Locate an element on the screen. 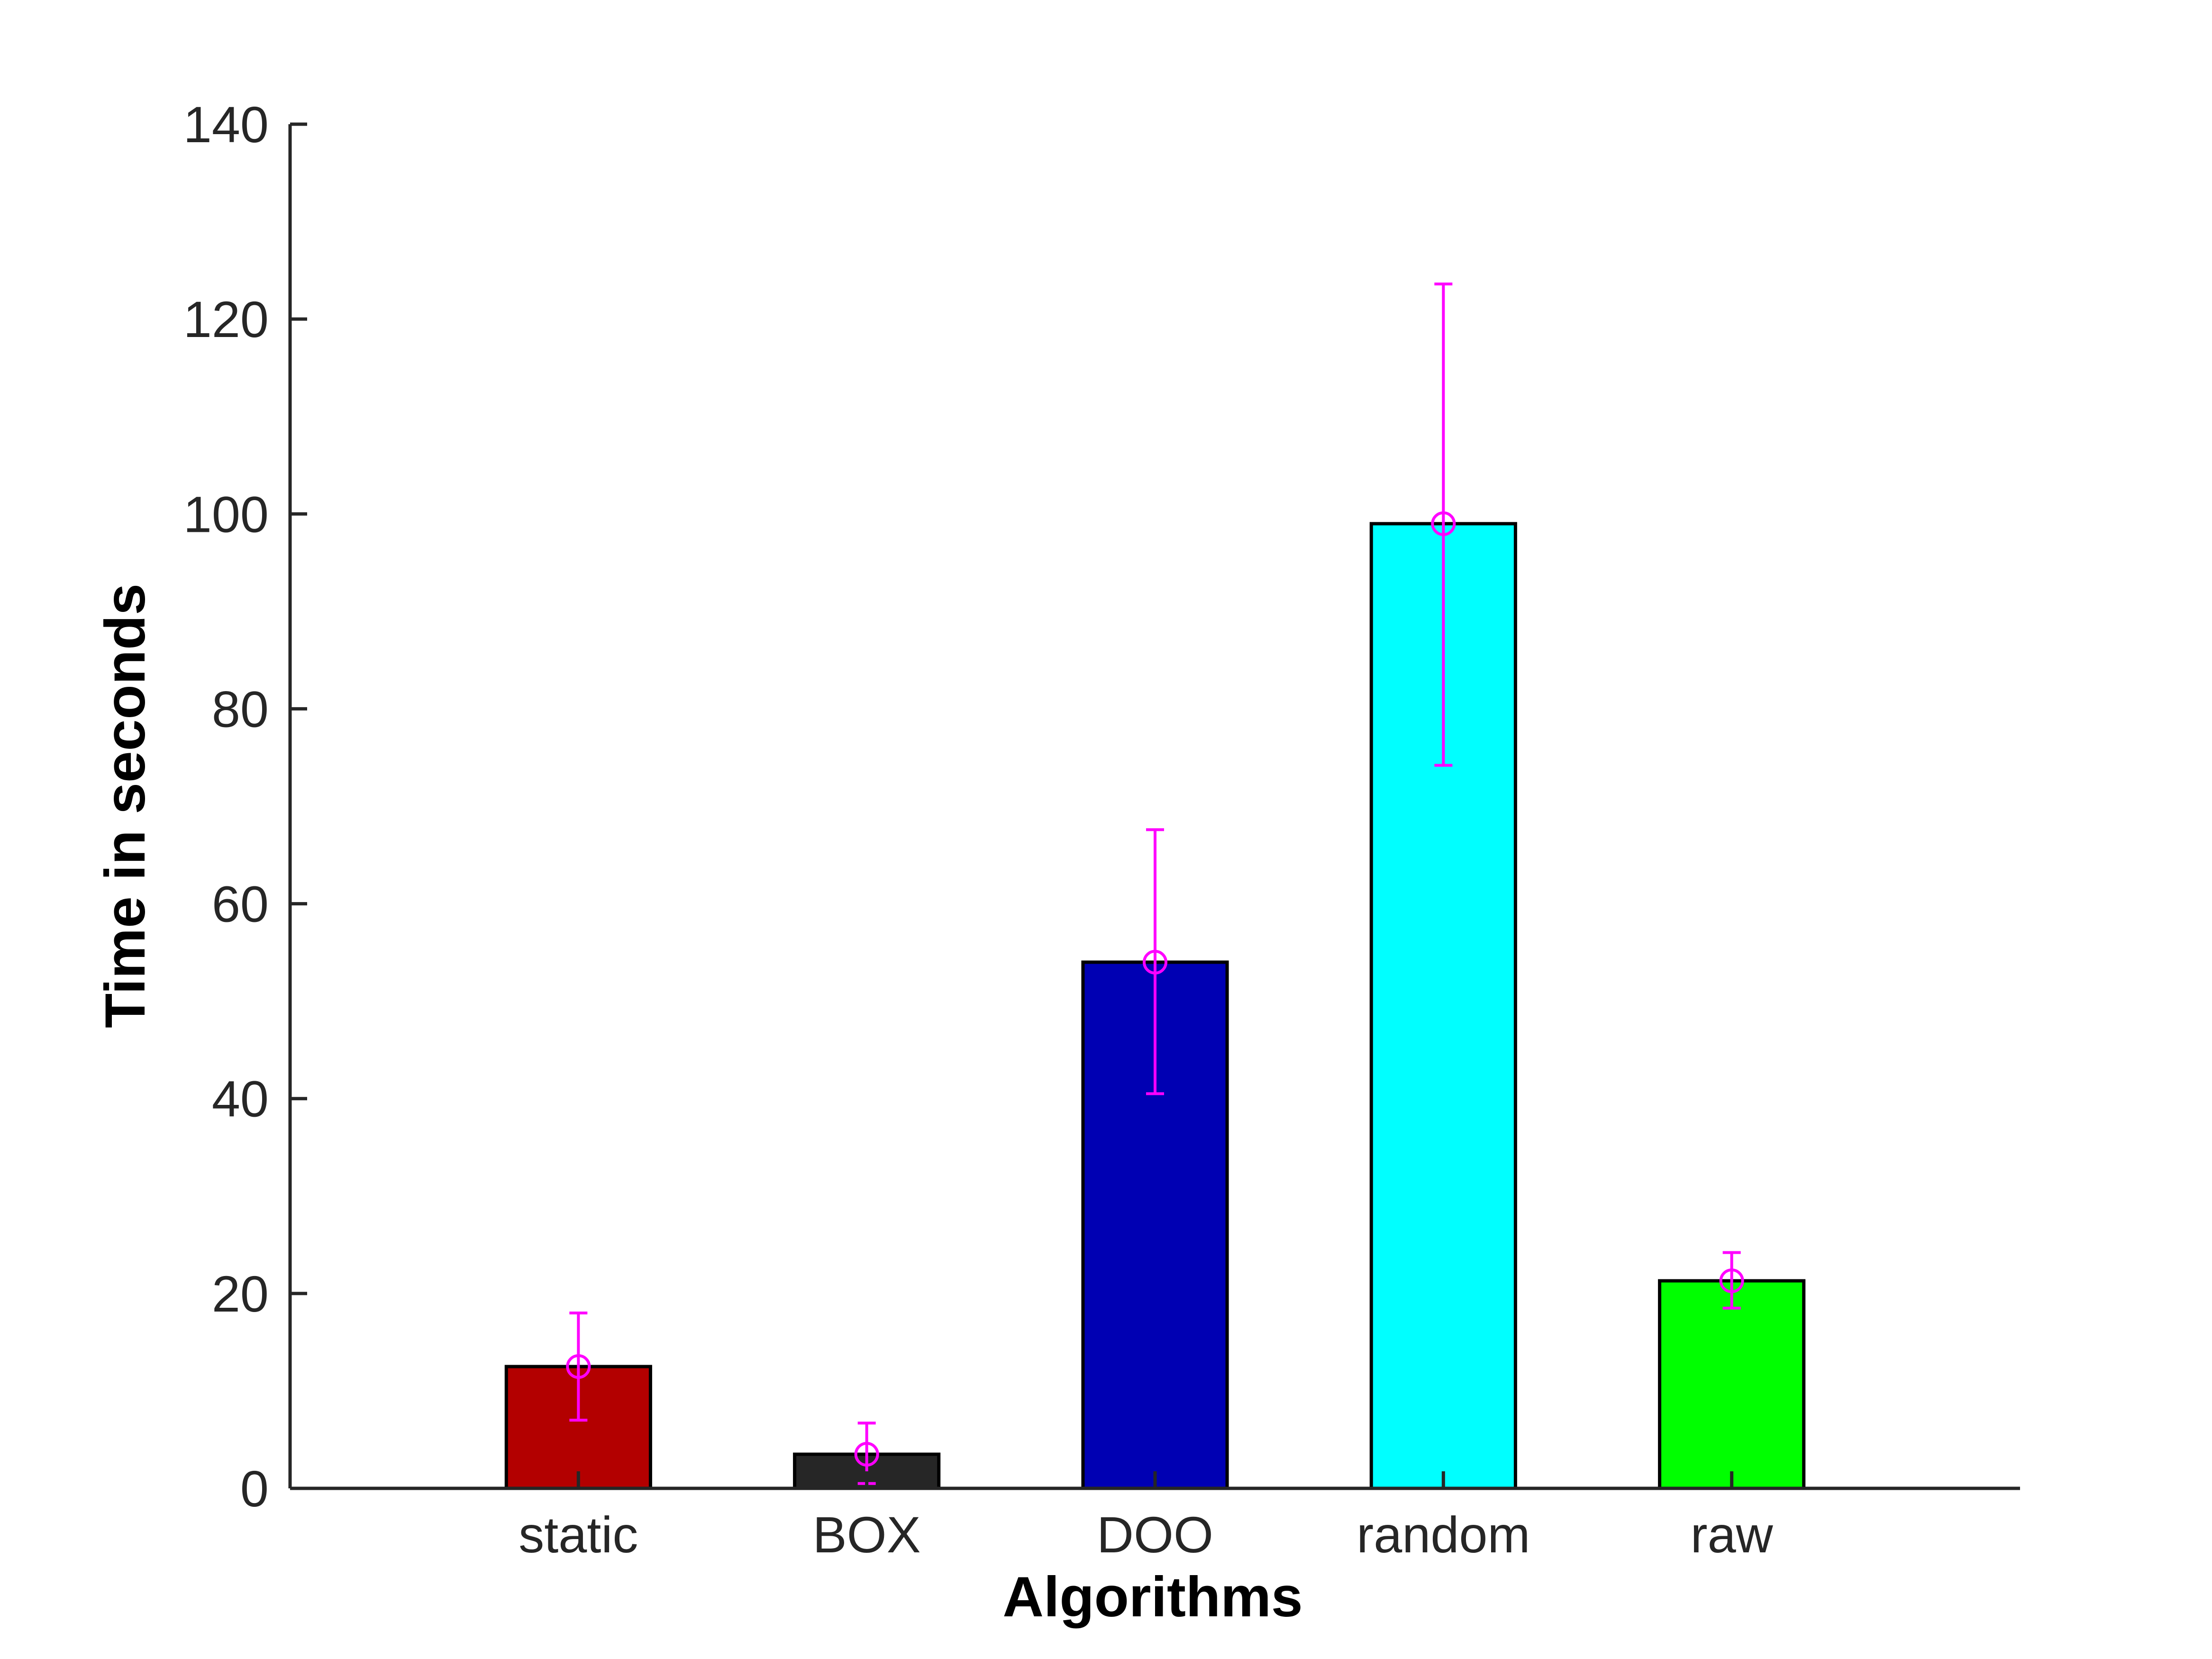  error-bar-doo is located at coordinates (1155, 961).